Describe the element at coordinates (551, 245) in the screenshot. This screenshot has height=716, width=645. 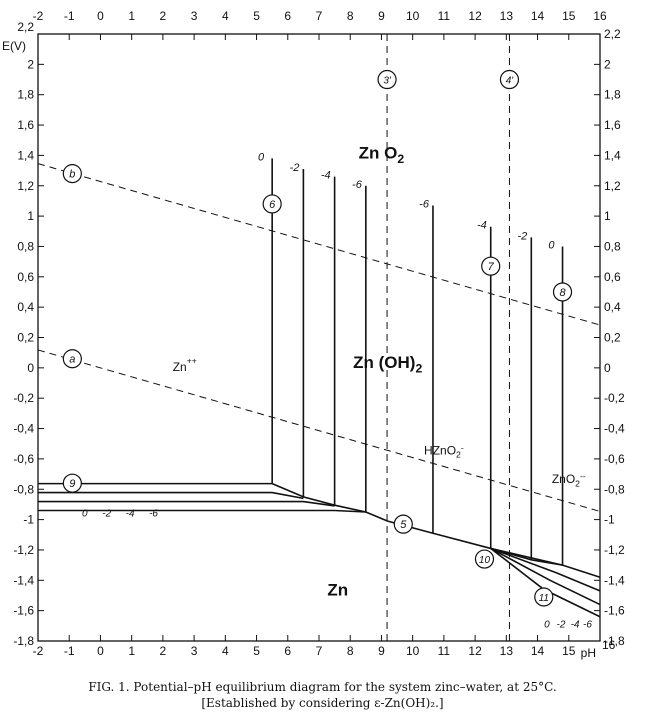
I see `solubility-line-label: 0` at that location.